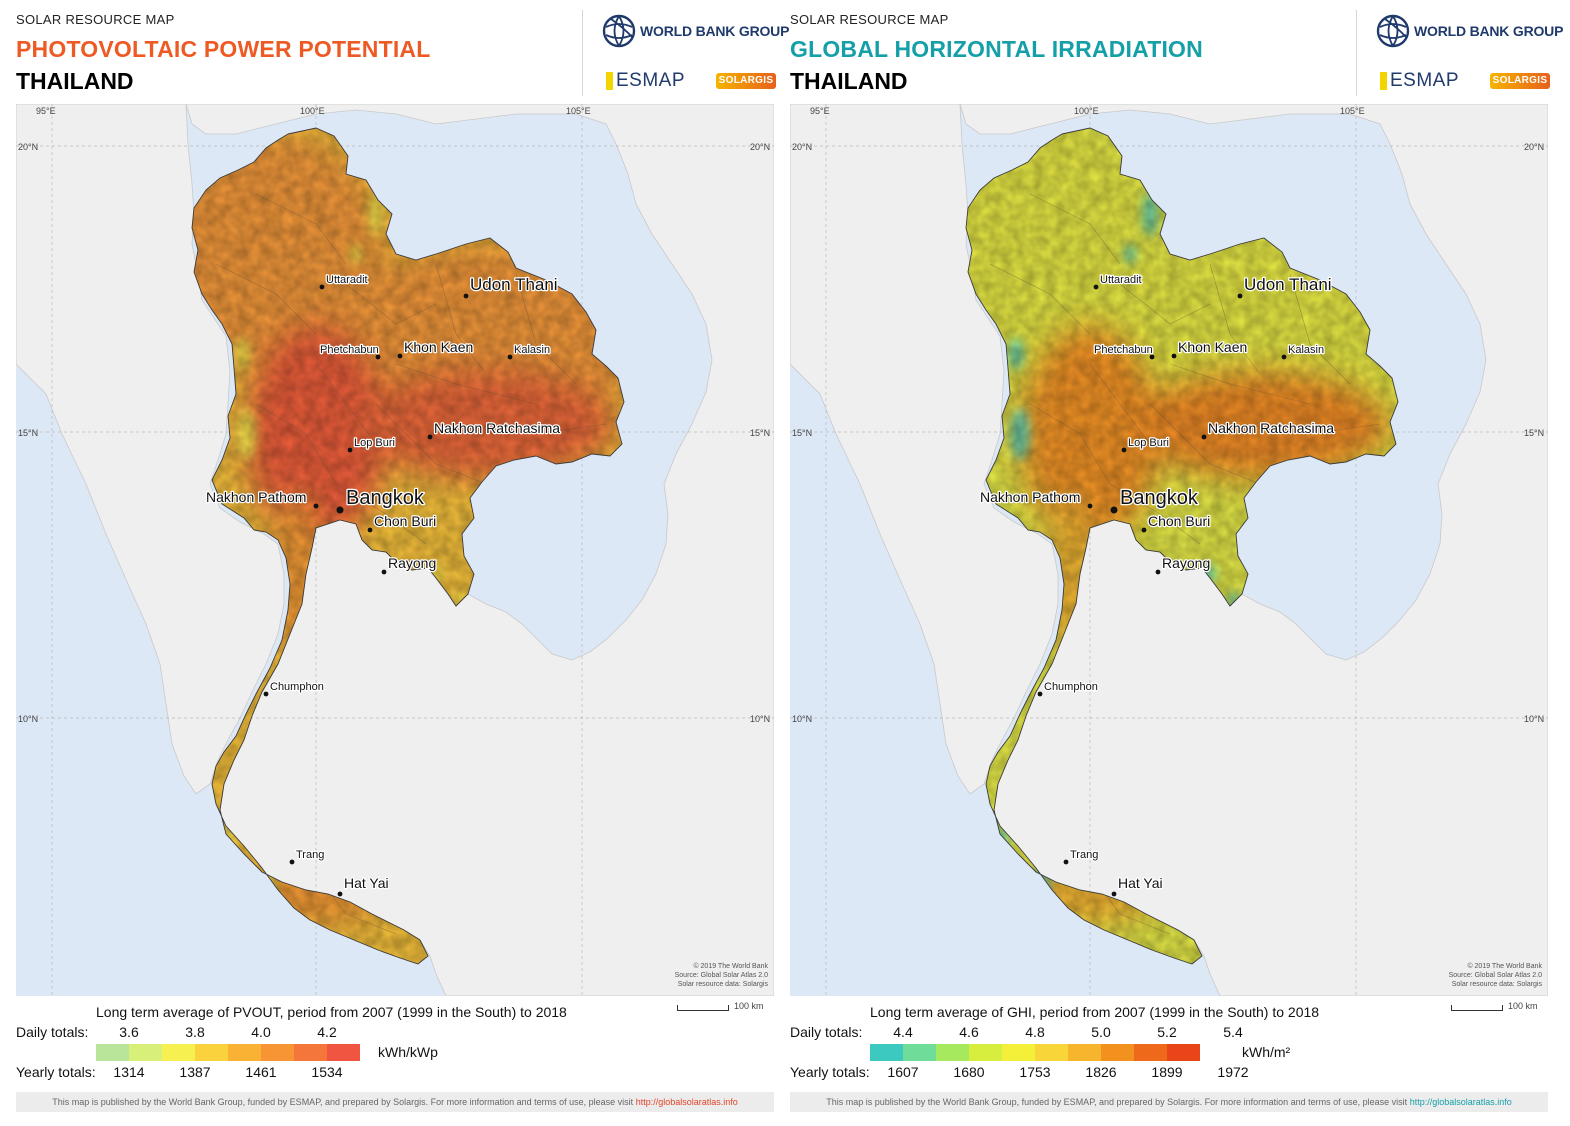  Describe the element at coordinates (261, 1032) in the screenshot. I see `daily-tick-label: 4.0` at that location.